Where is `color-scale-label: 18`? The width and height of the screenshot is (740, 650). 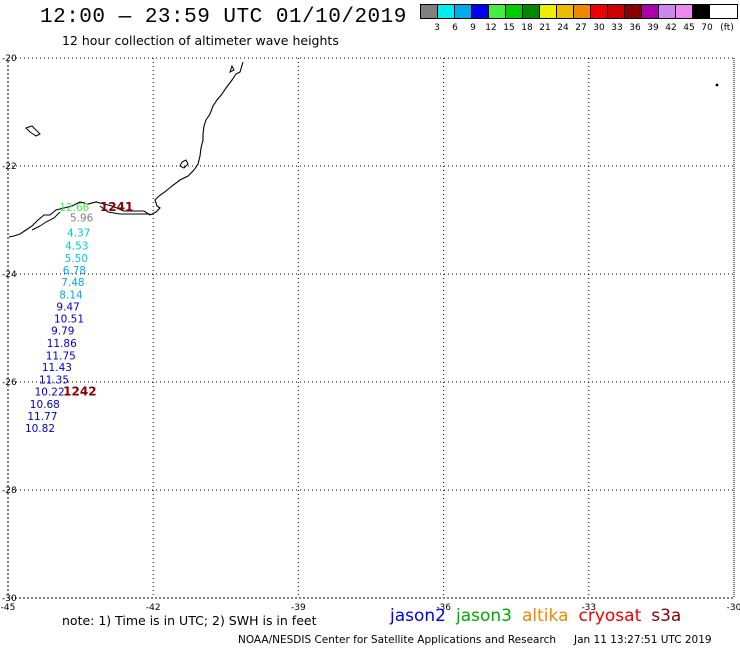 color-scale-label: 18 is located at coordinates (527, 28).